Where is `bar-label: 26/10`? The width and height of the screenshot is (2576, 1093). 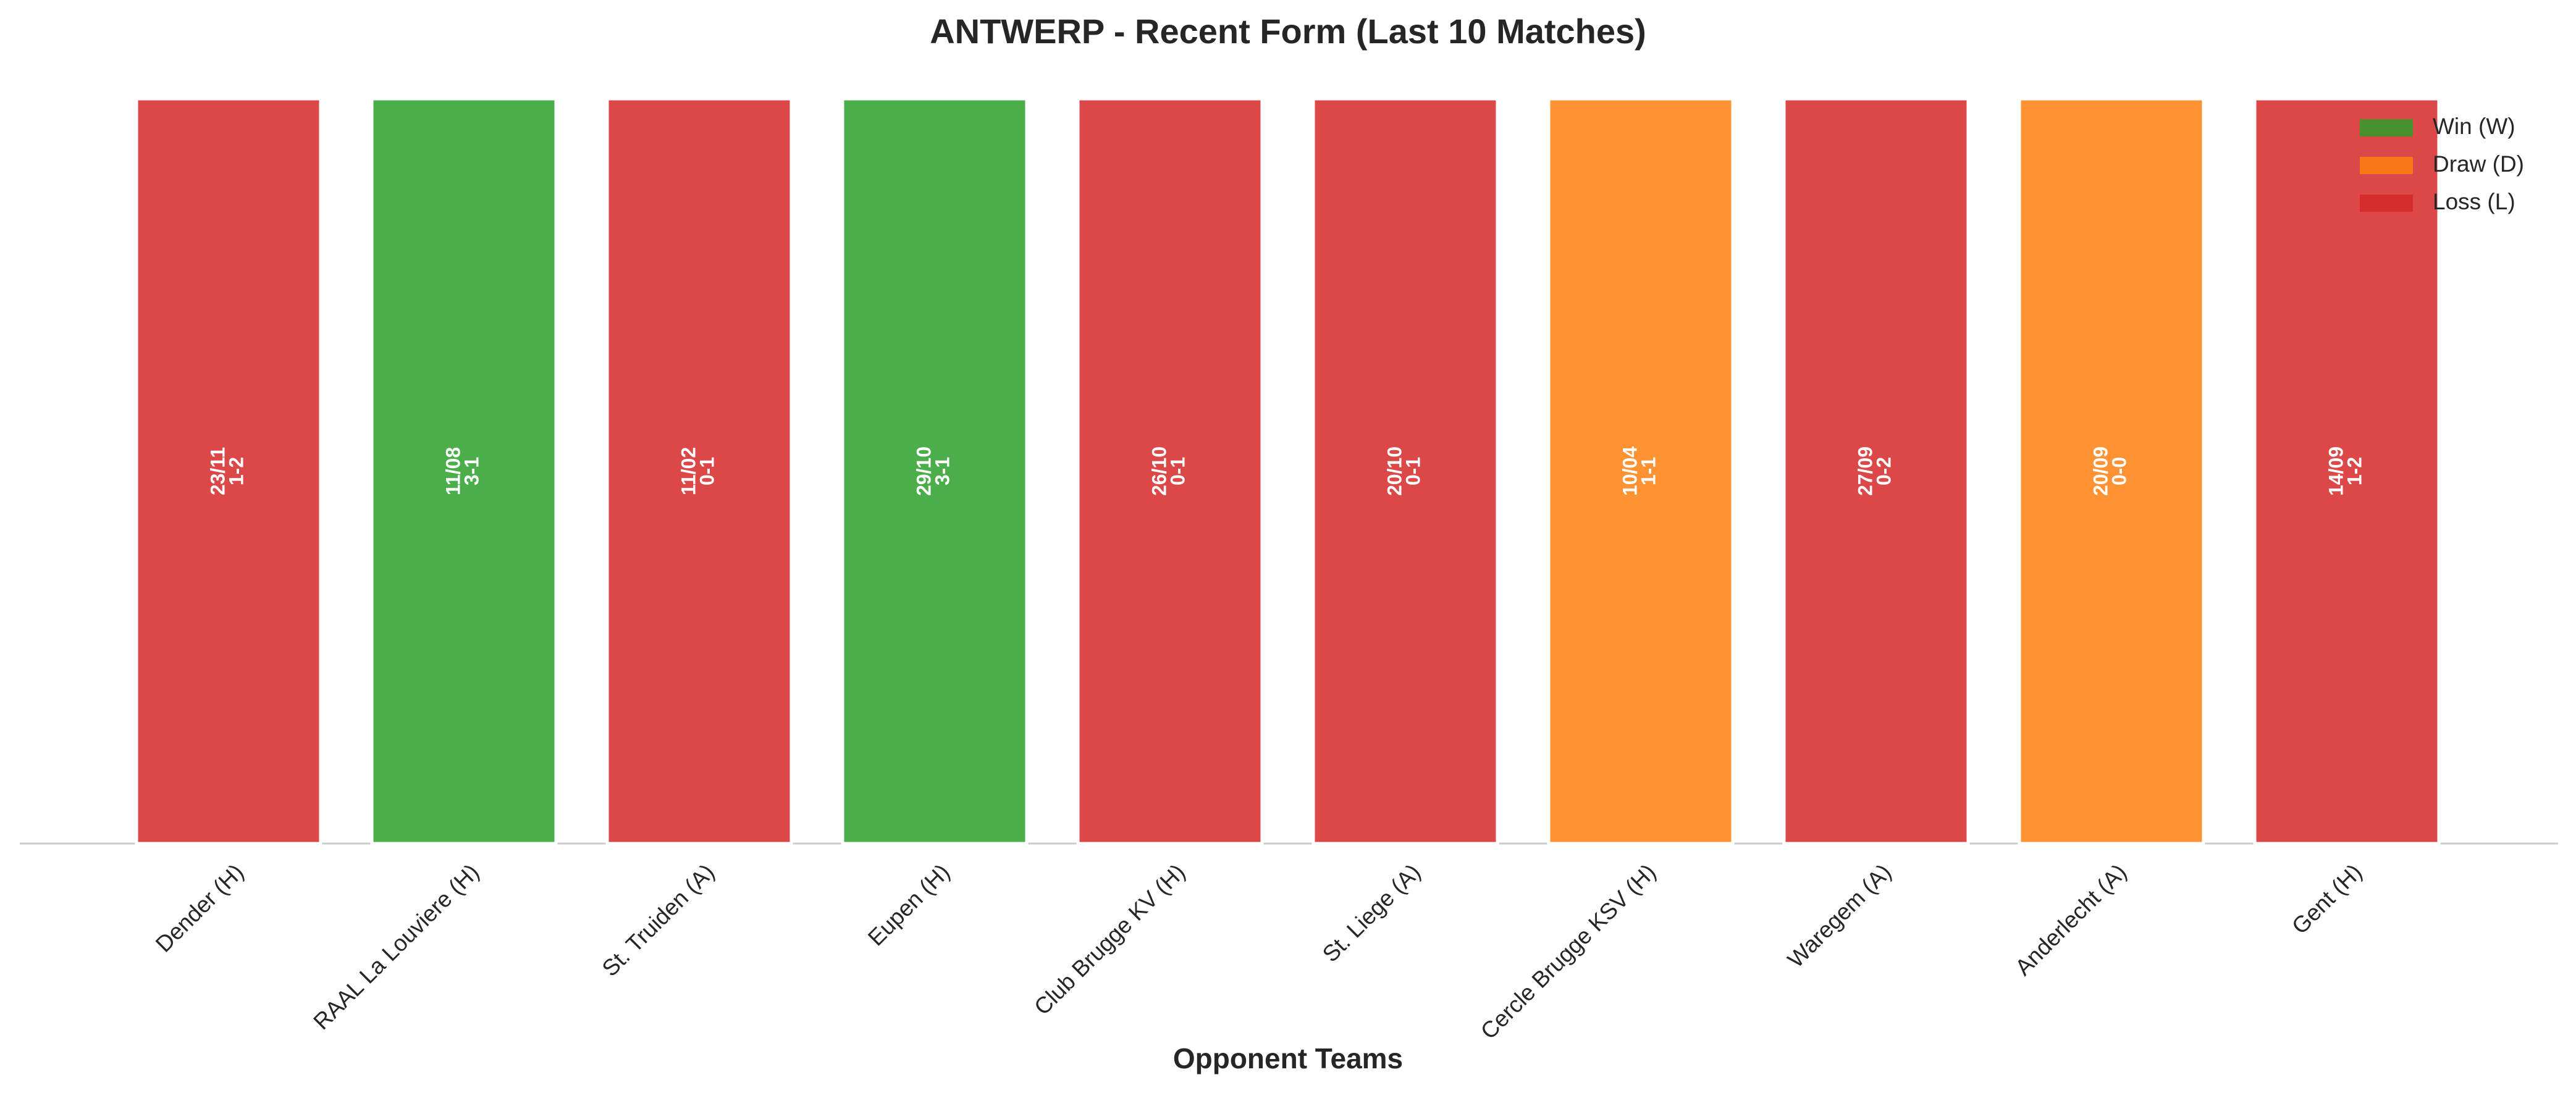
bar-label: 26/10 is located at coordinates (1159, 471).